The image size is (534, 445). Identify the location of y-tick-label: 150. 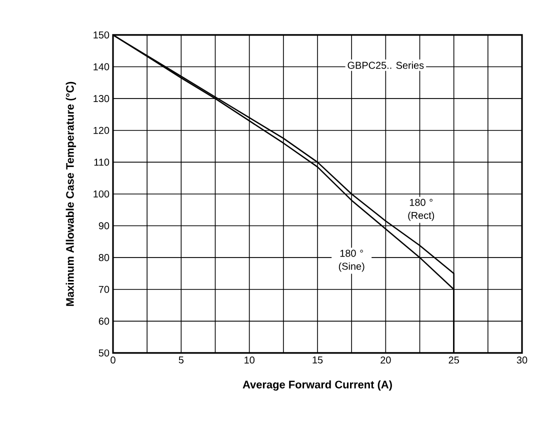
(102, 35).